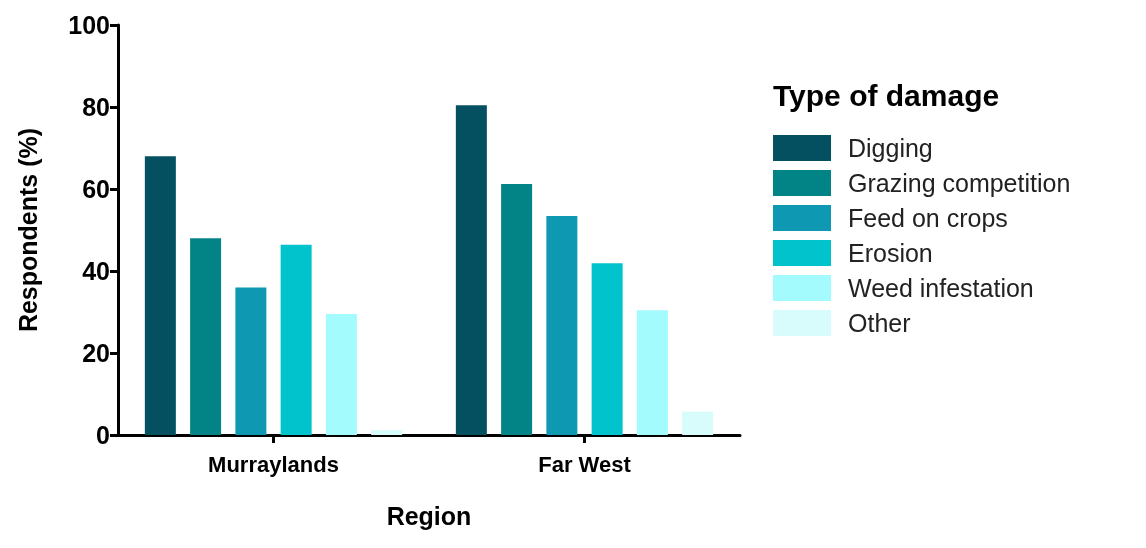 The height and width of the screenshot is (548, 1146). I want to click on legend-label: Weed infestation, so click(941, 288).